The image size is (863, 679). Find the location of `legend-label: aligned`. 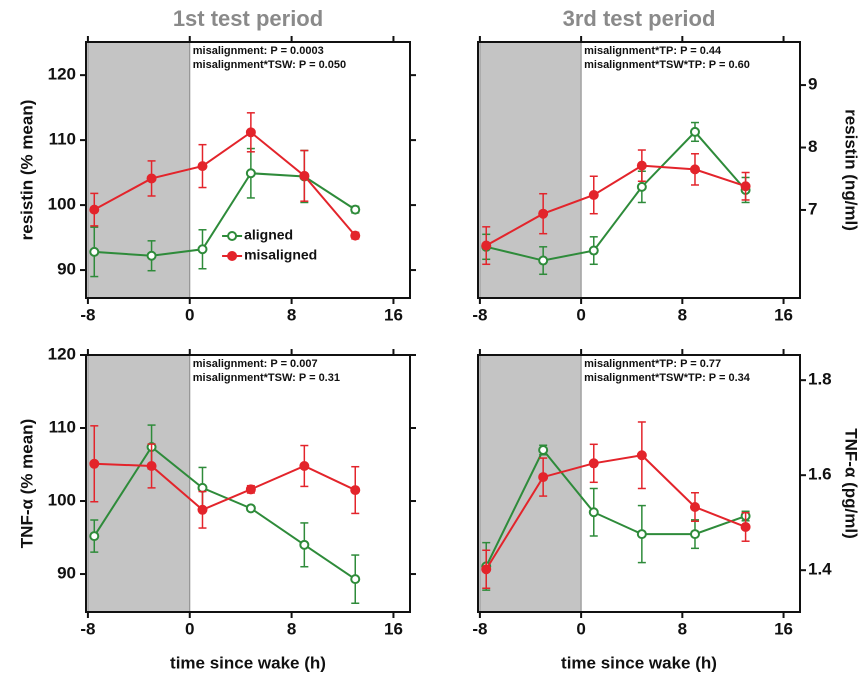

legend-label: aligned is located at coordinates (268, 235).